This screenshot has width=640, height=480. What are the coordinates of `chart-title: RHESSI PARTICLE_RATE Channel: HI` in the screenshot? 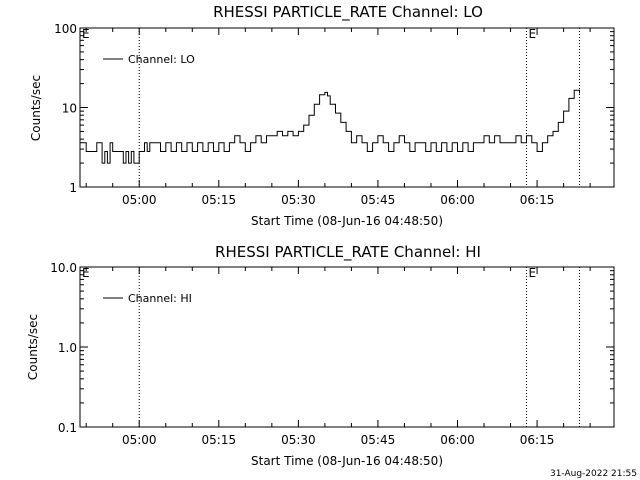 It's located at (348, 252).